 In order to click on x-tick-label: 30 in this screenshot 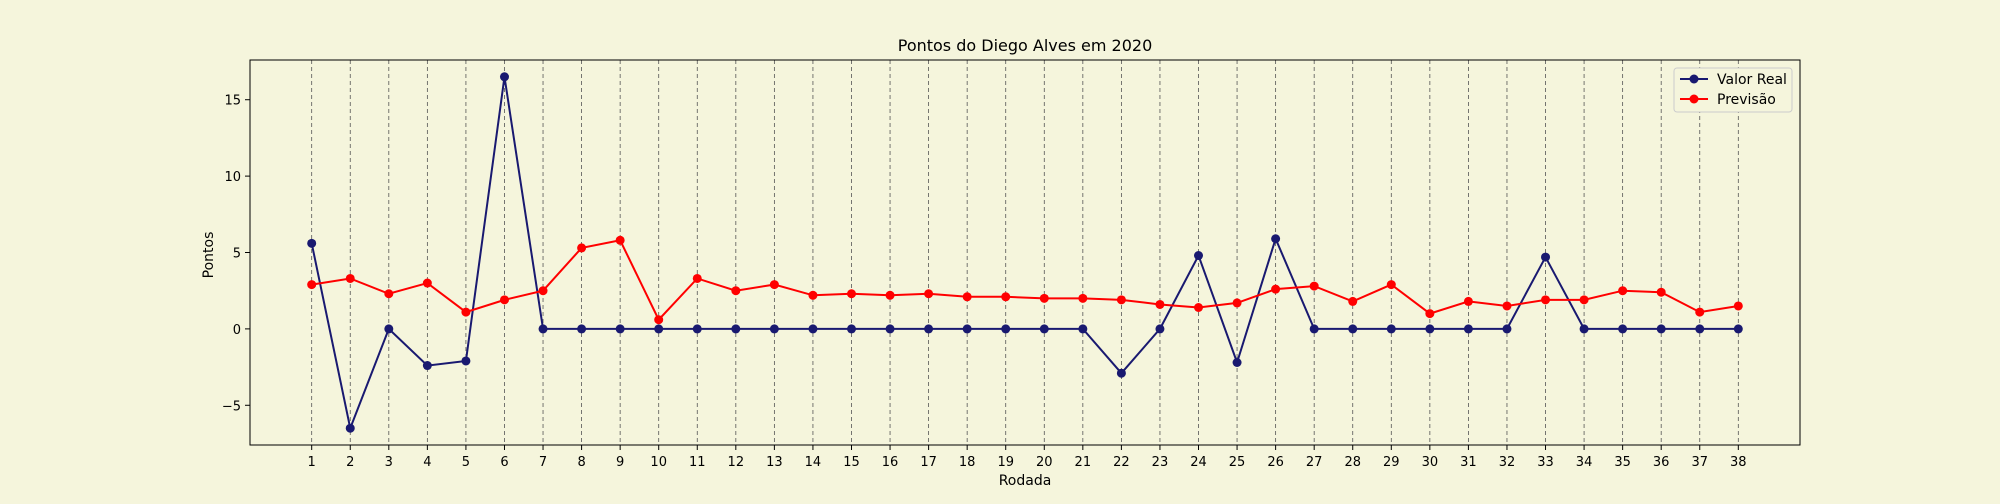, I will do `click(1430, 462)`.